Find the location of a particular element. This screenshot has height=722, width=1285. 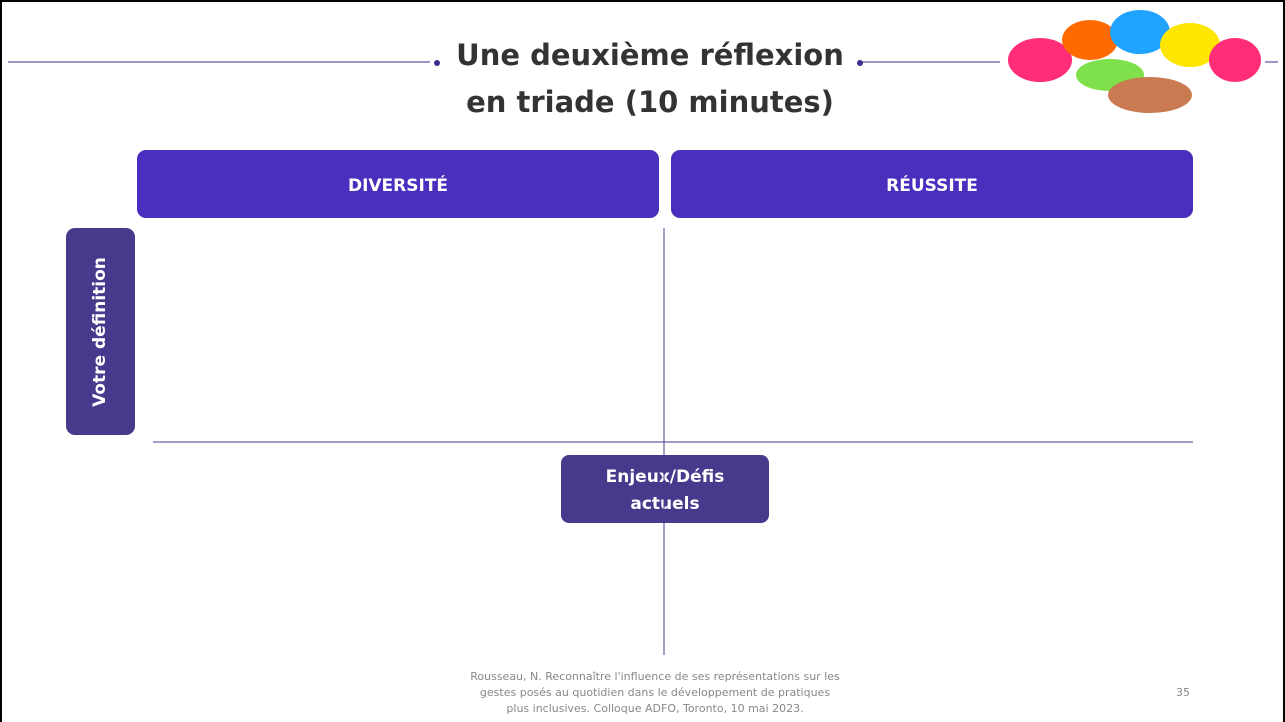

column-label: RÉUSSITE is located at coordinates (932, 185).